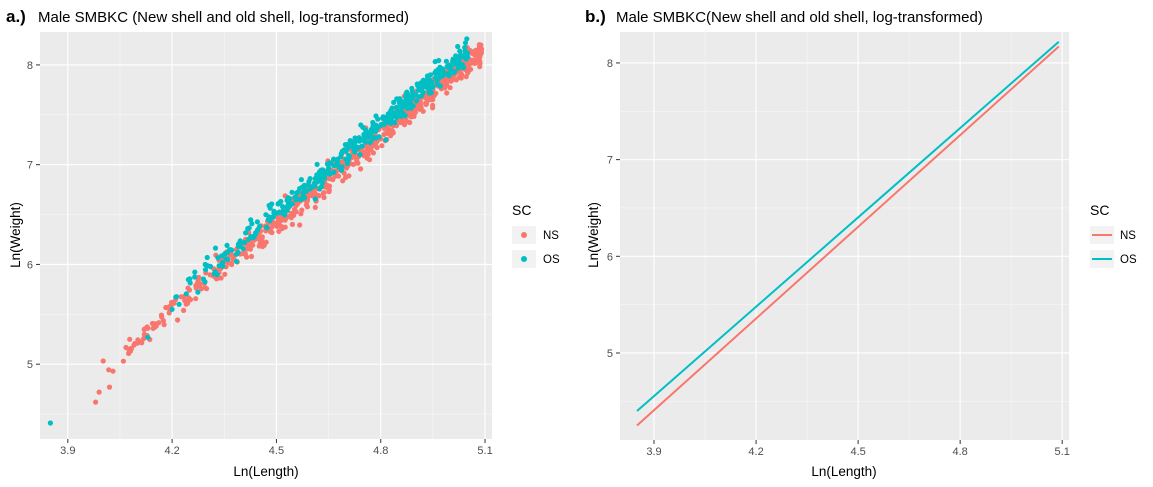 The height and width of the screenshot is (487, 1153). What do you see at coordinates (610, 64) in the screenshot?
I see `y-tick-label: 8` at bounding box center [610, 64].